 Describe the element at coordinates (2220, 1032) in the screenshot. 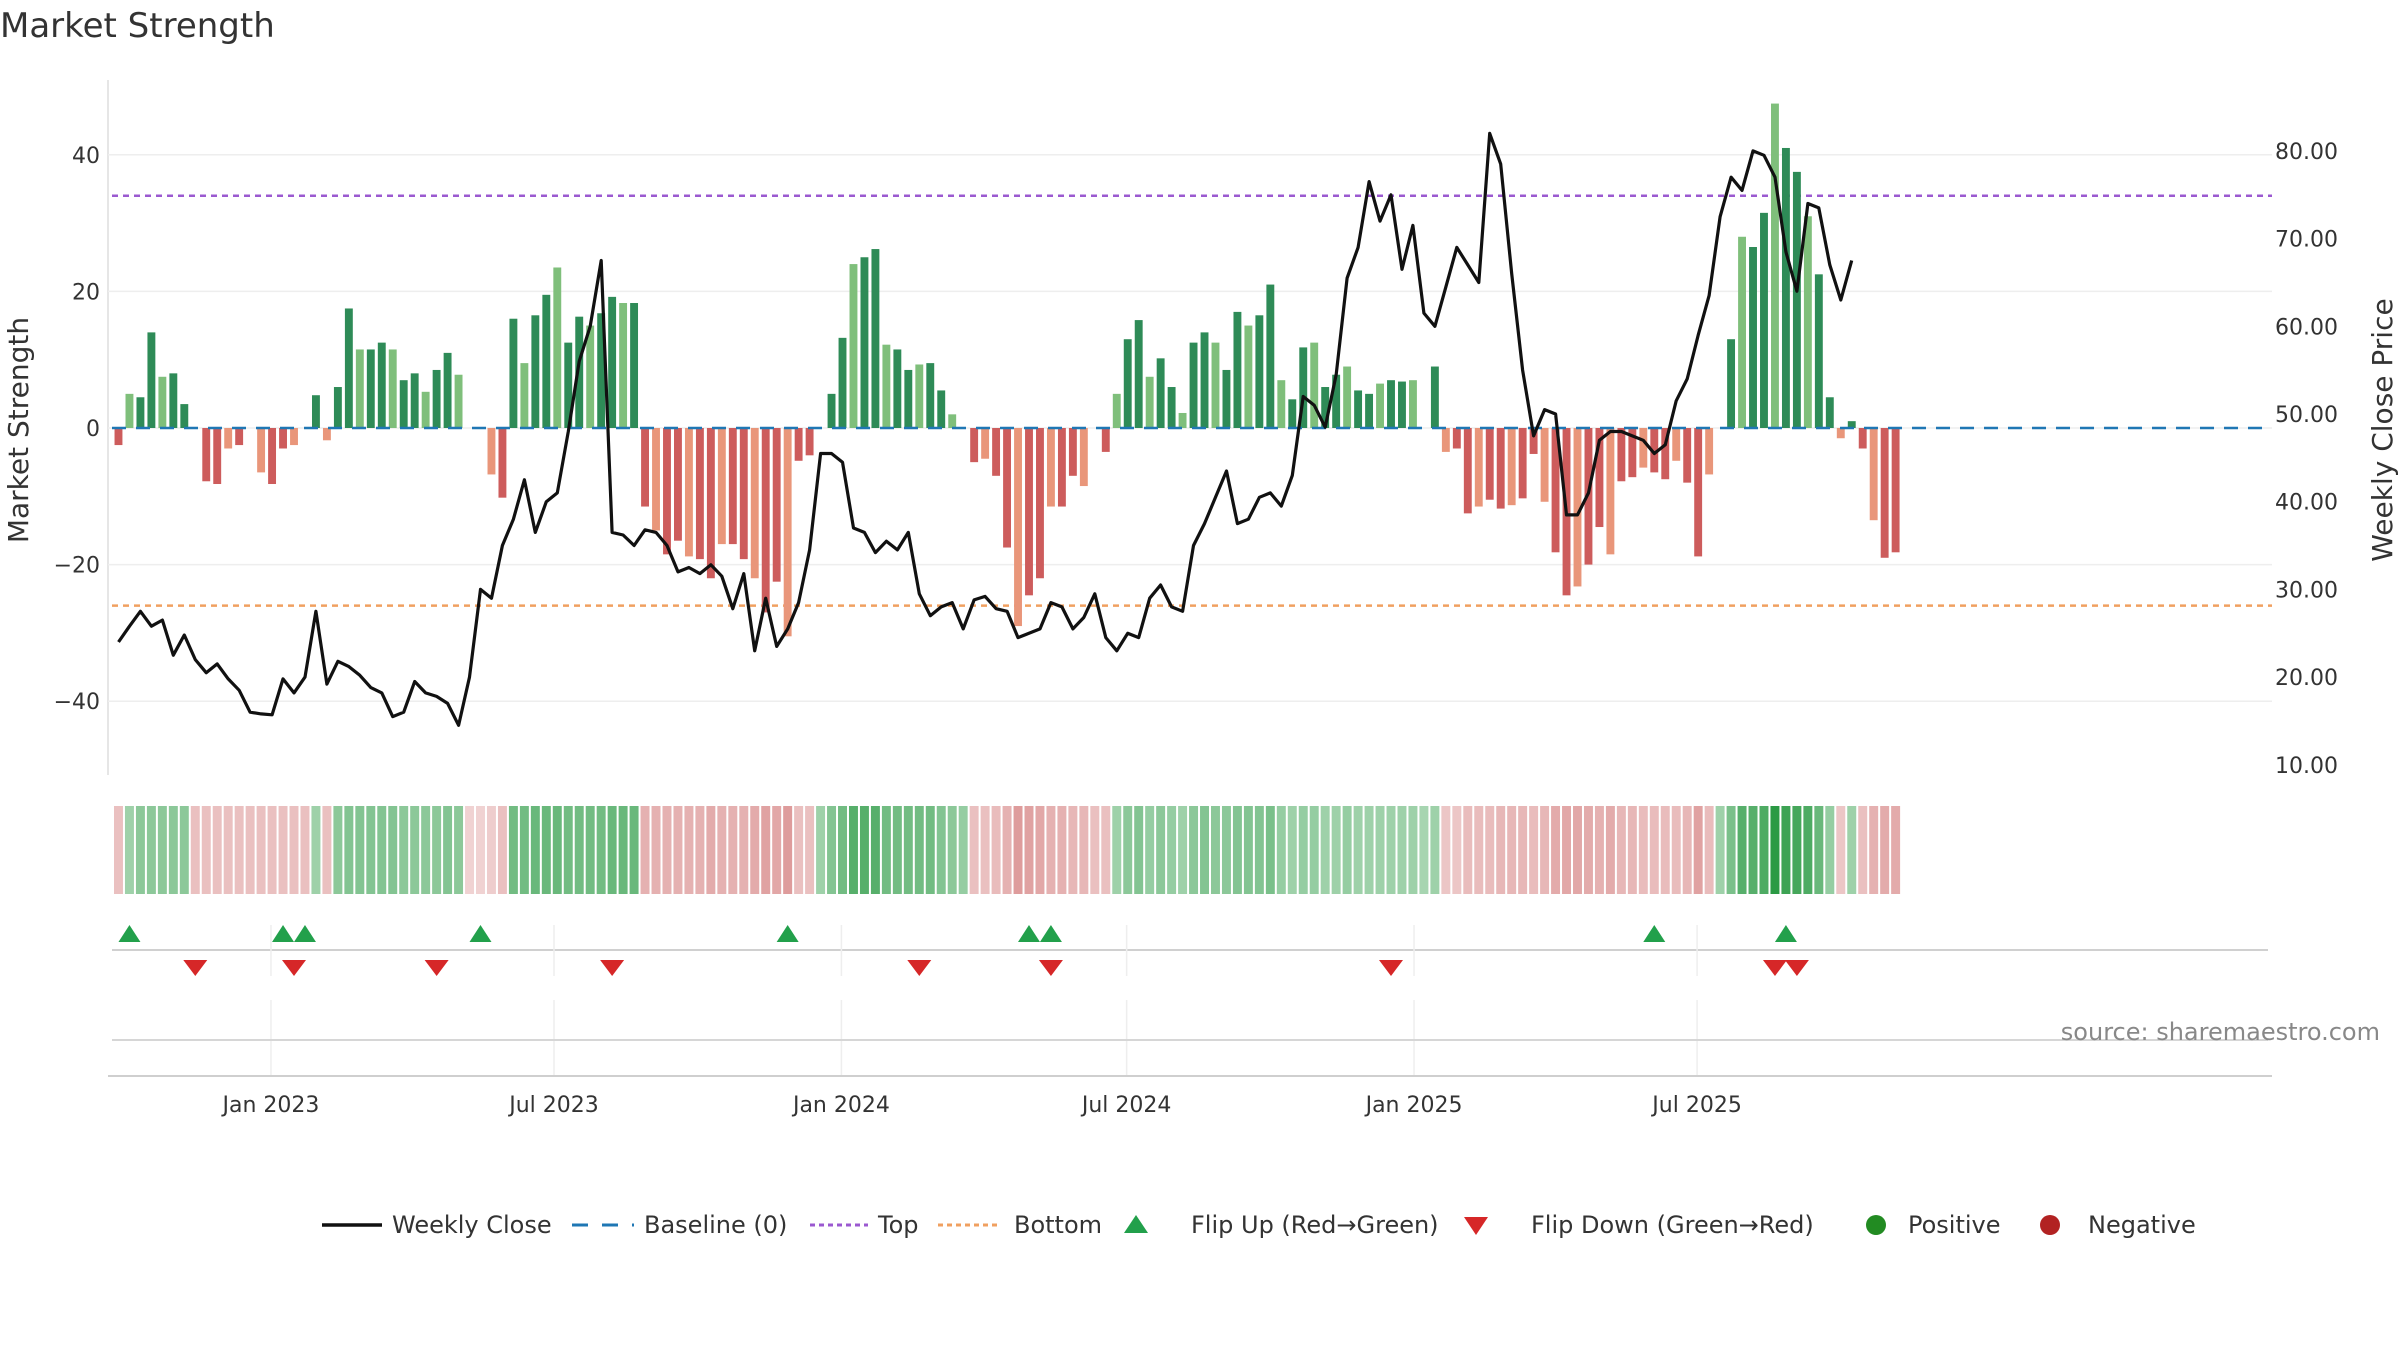

I see `source-label: source: sharemaestro.com` at that location.